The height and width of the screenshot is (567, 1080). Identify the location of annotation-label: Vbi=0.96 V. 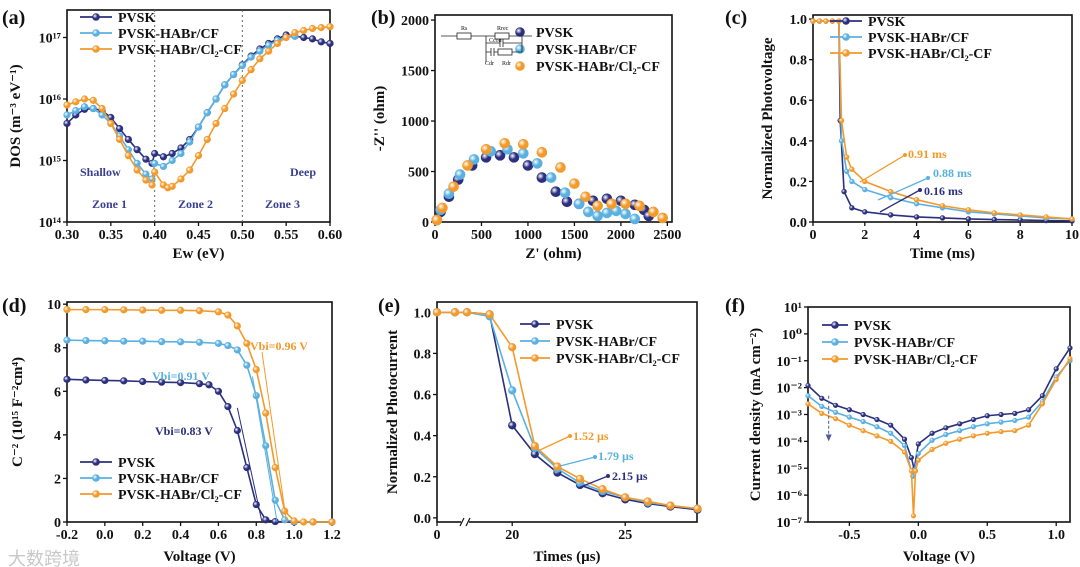
(279, 346).